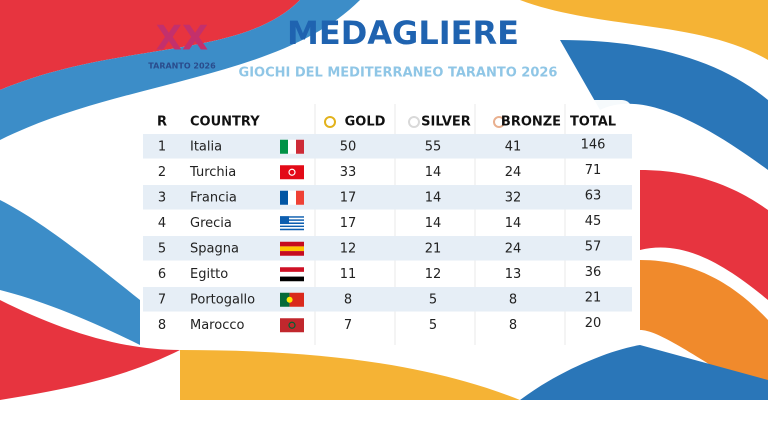 Image resolution: width=768 pixels, height=432 pixels. Describe the element at coordinates (209, 274) in the screenshot. I see `table-cell: Egitto` at that location.